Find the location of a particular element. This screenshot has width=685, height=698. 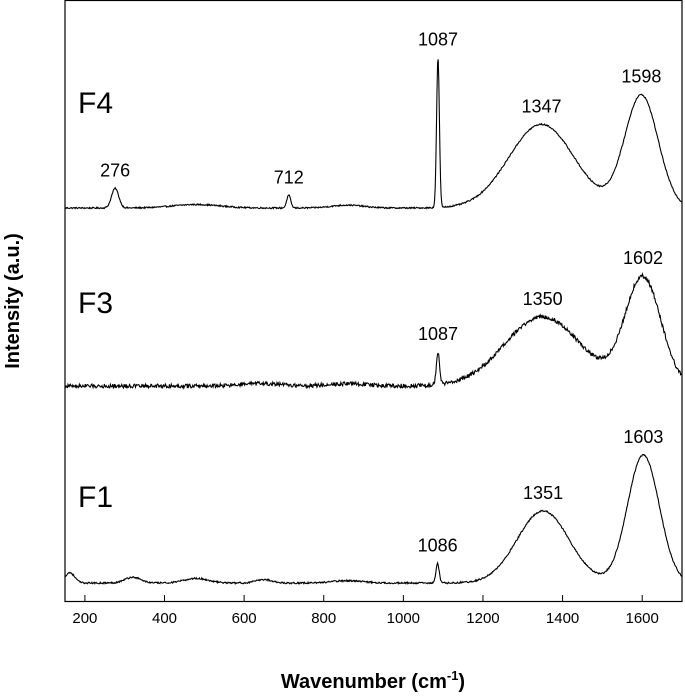

x-tick-label: 1600 is located at coordinates (642, 618).